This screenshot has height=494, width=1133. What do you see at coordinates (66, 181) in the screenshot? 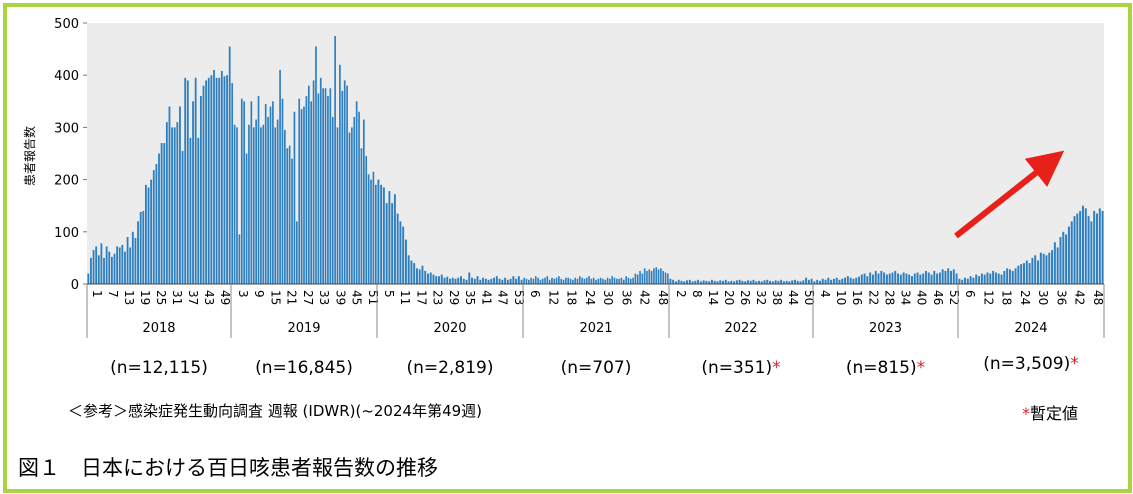
I see `y-tick-label: 200` at bounding box center [66, 181].